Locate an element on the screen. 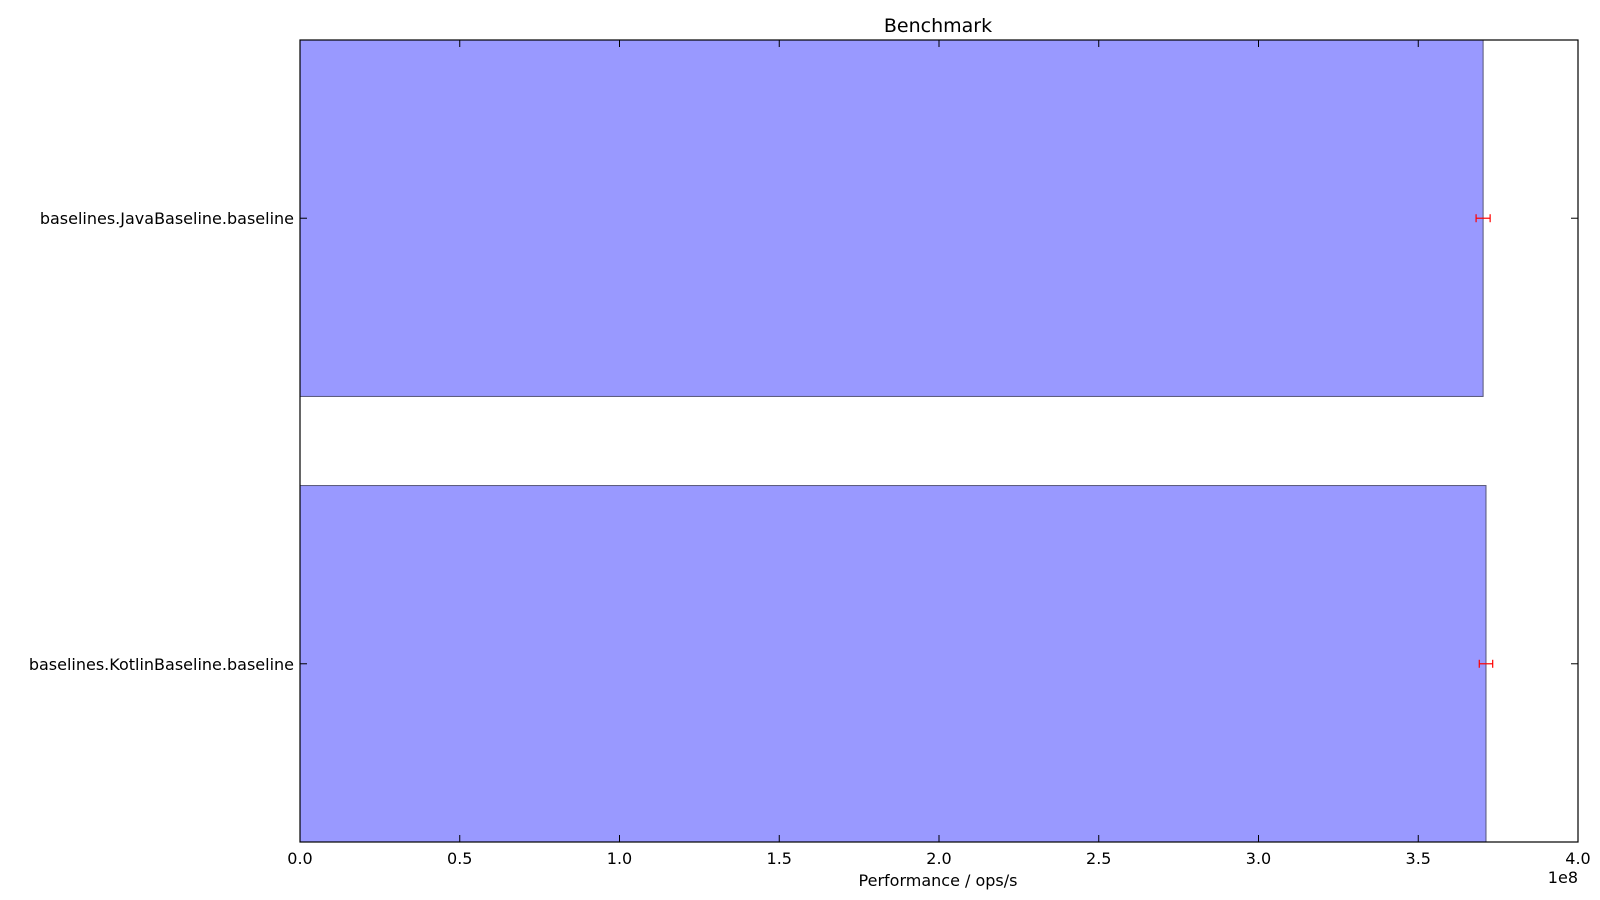 Image resolution: width=1600 pixels, height=900 pixels. x-tick-label-4: 2.0 is located at coordinates (938, 858).